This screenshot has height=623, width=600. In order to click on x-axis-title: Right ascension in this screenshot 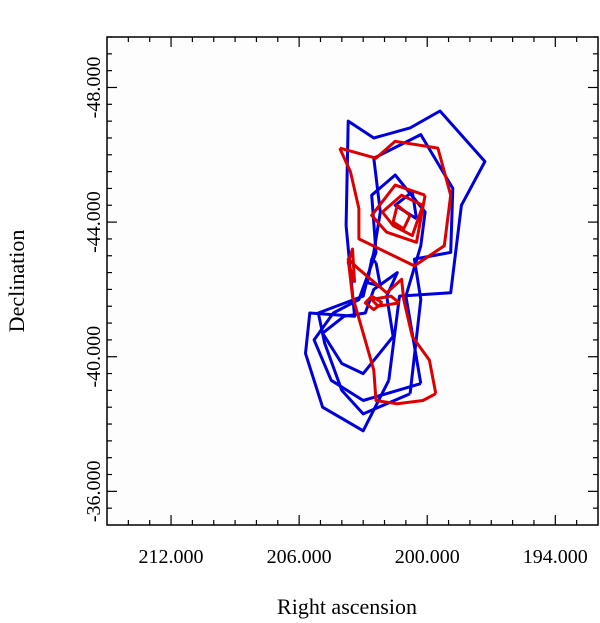, I will do `click(347, 606)`.